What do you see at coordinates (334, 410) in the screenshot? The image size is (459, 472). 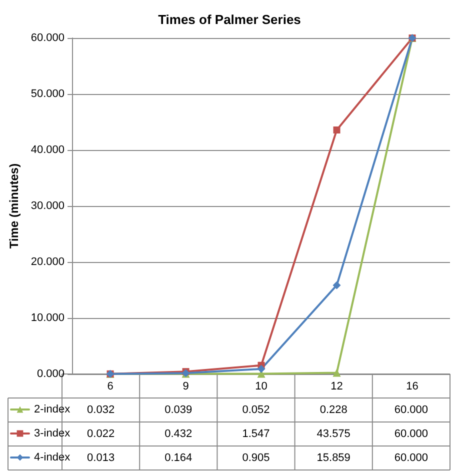 I see `data-label: 0.228` at bounding box center [334, 410].